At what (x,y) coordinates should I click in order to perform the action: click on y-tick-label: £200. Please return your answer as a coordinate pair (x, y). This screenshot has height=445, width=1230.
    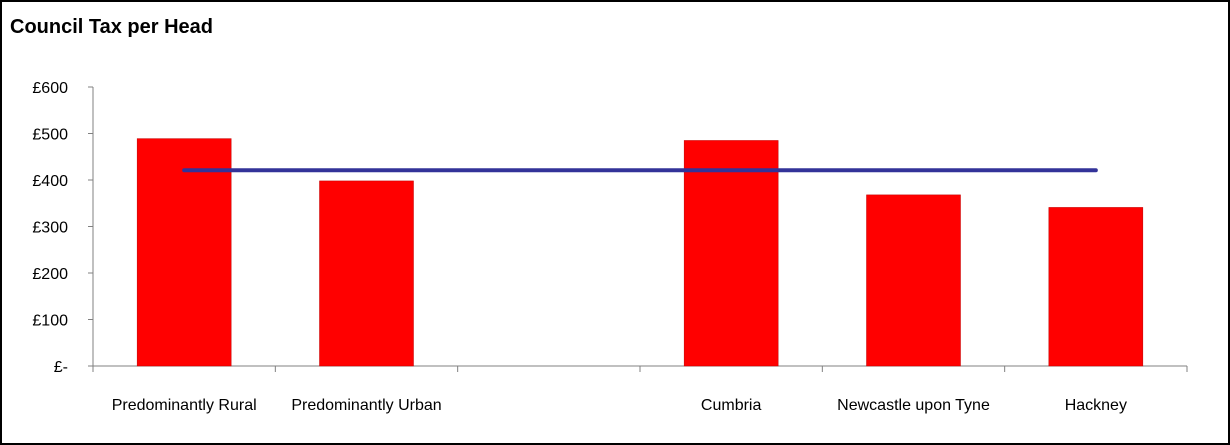
    Looking at the image, I should click on (50, 274).